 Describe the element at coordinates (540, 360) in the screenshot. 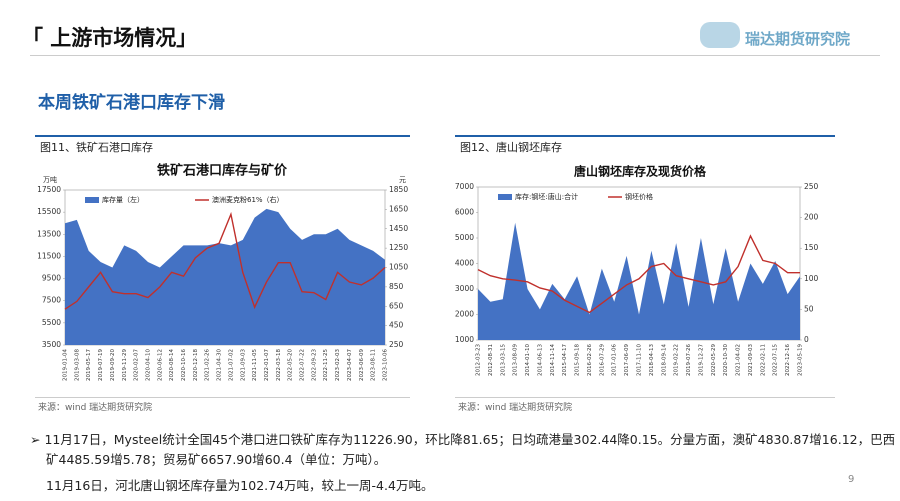

I see `x-tick-label: 2014-06-13` at that location.